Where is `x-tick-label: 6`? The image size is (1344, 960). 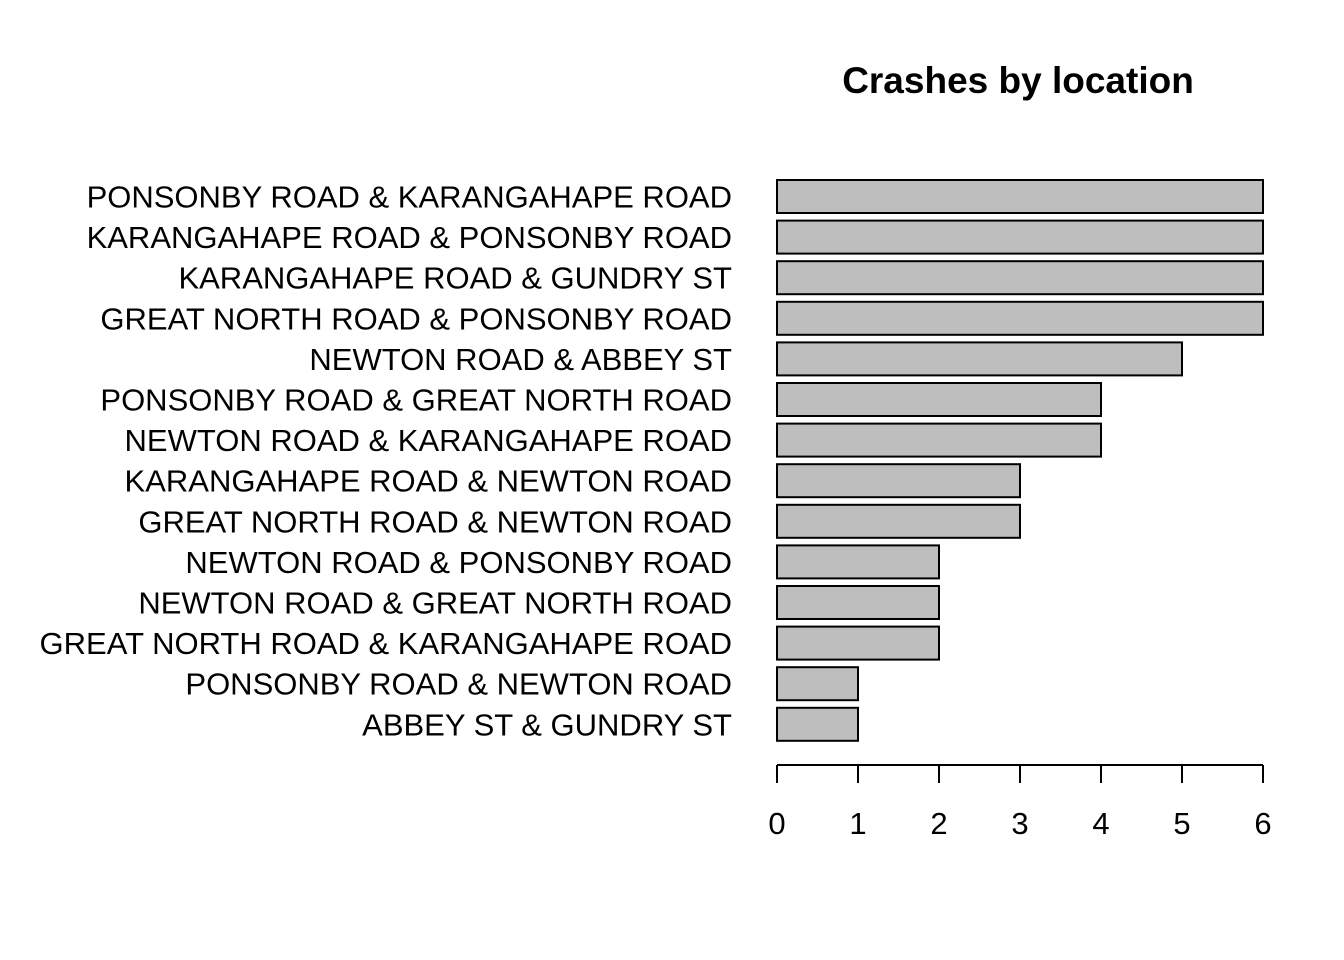 x-tick-label: 6 is located at coordinates (1262, 823).